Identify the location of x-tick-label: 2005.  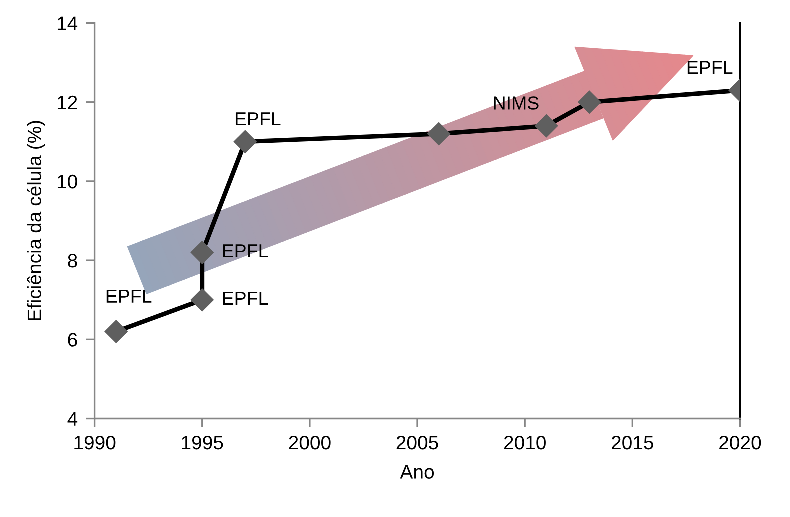
(417, 443).